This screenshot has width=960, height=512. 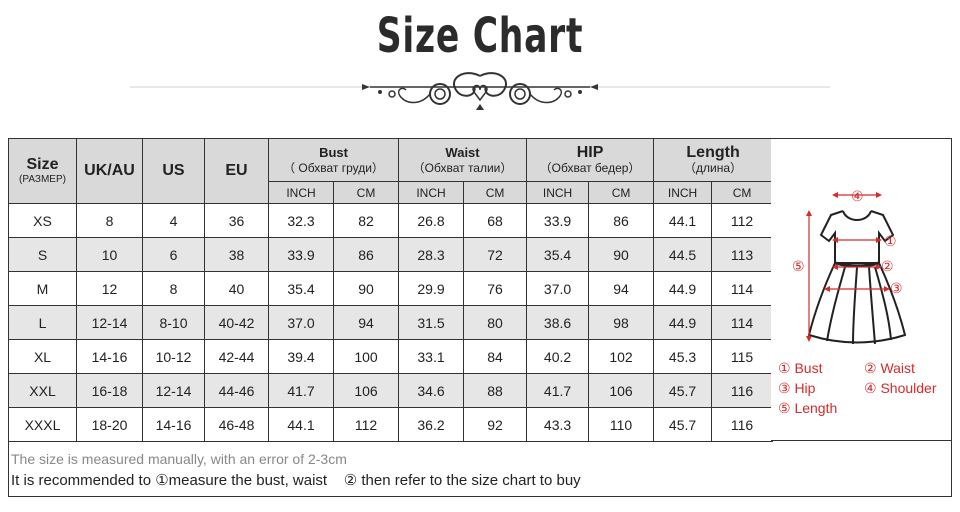 I want to click on cell-length-inch: 45.7, so click(x=683, y=424).